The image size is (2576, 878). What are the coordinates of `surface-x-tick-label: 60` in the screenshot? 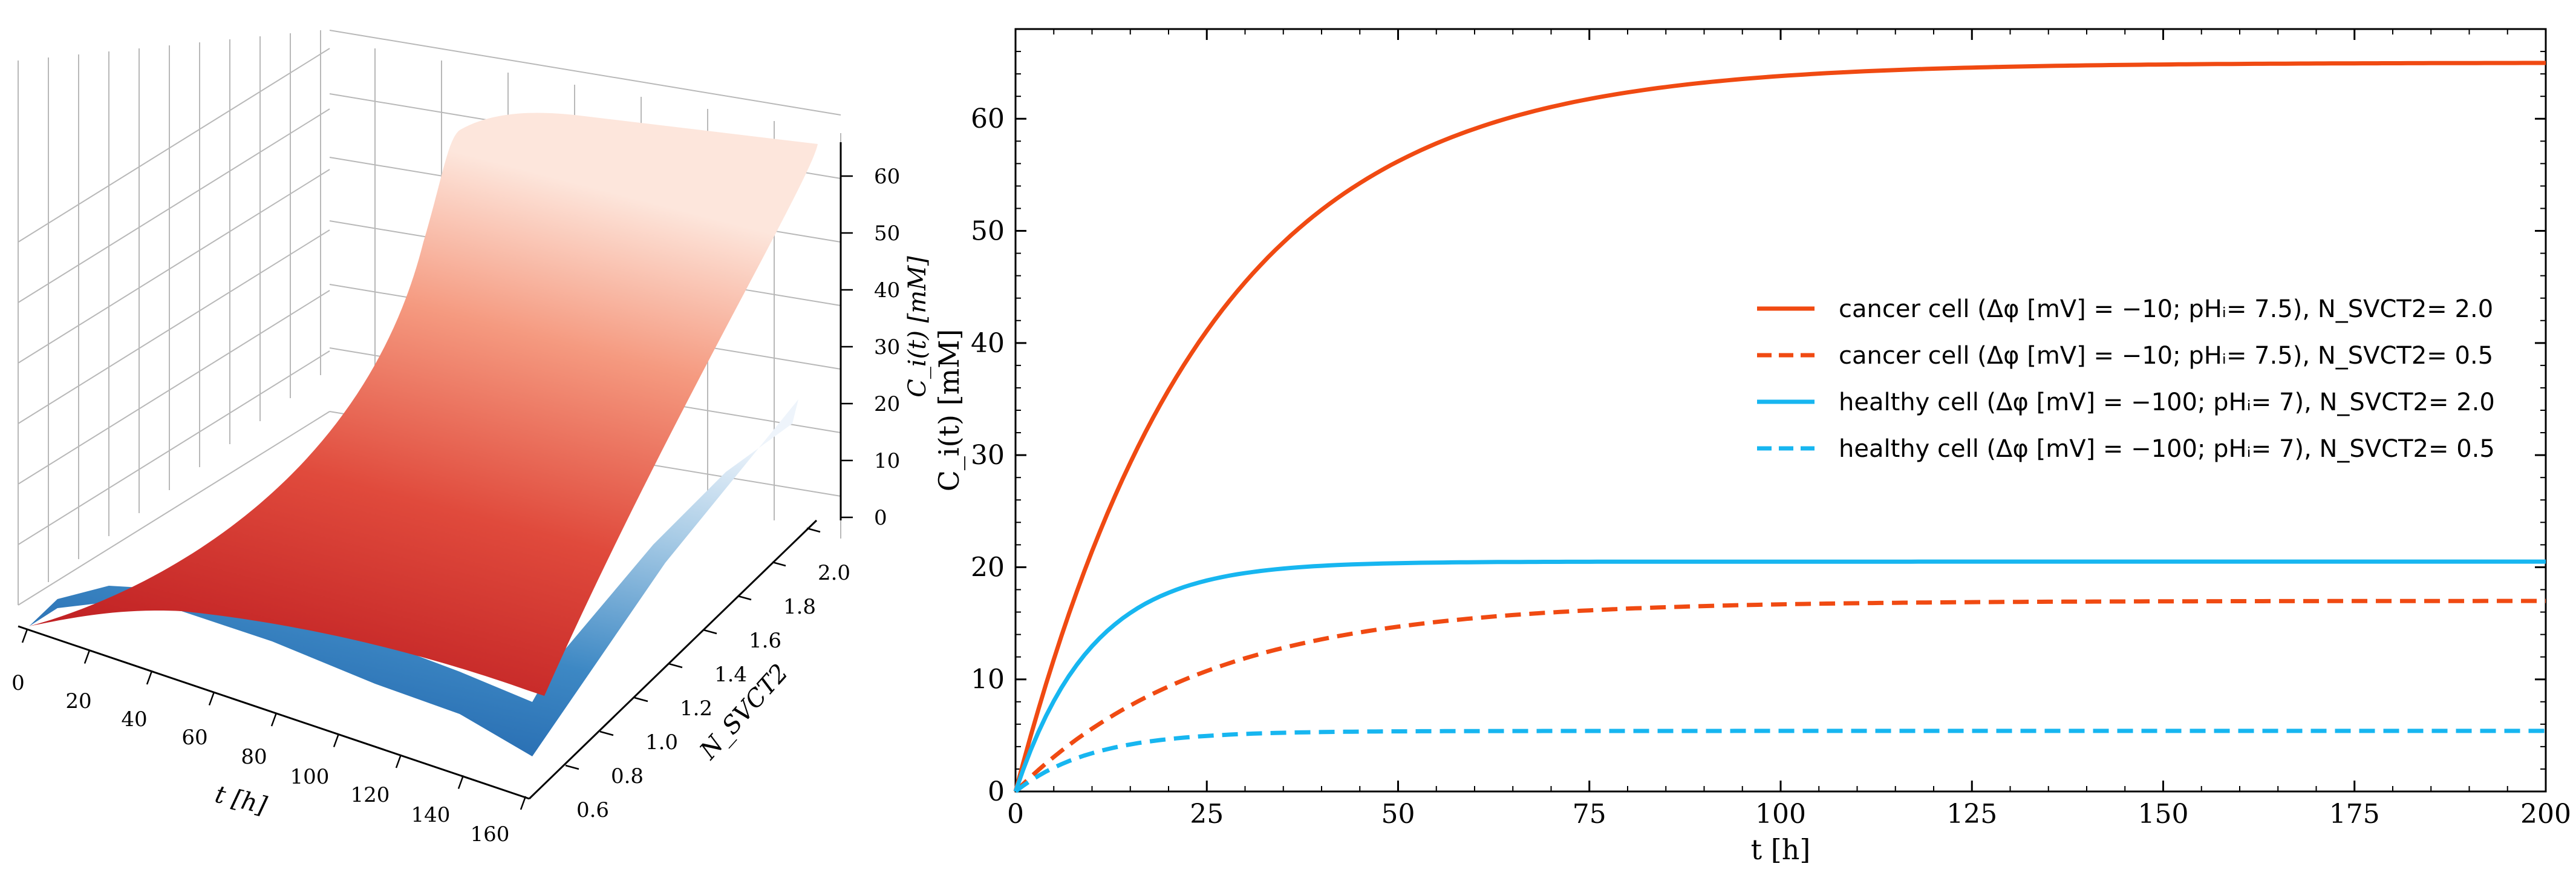 It's located at (194, 738).